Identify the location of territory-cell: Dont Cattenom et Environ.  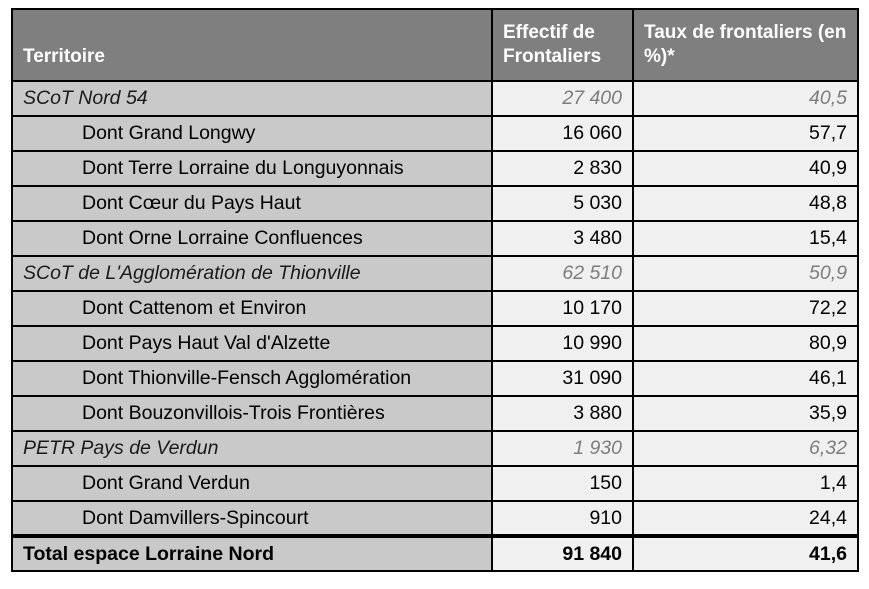
(252, 308).